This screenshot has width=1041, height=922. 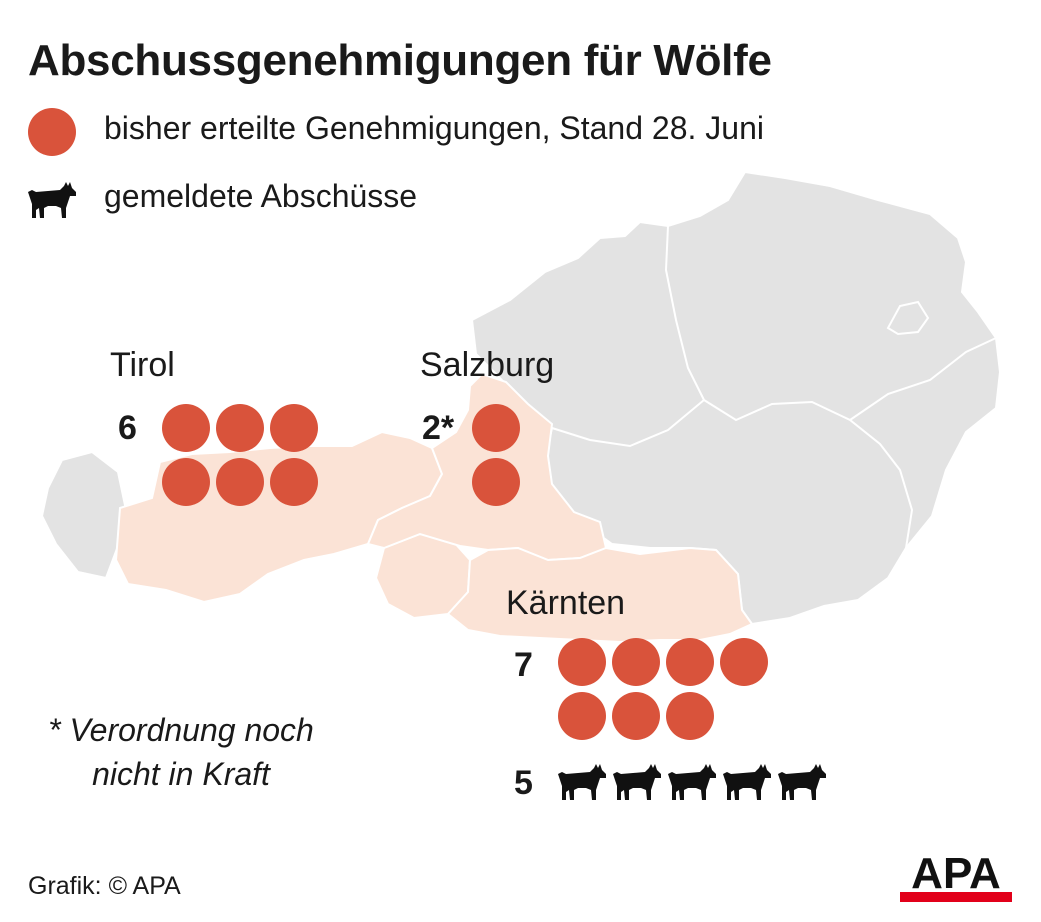 What do you see at coordinates (438, 428) in the screenshot?
I see `permit-count-salzburg: 2*` at bounding box center [438, 428].